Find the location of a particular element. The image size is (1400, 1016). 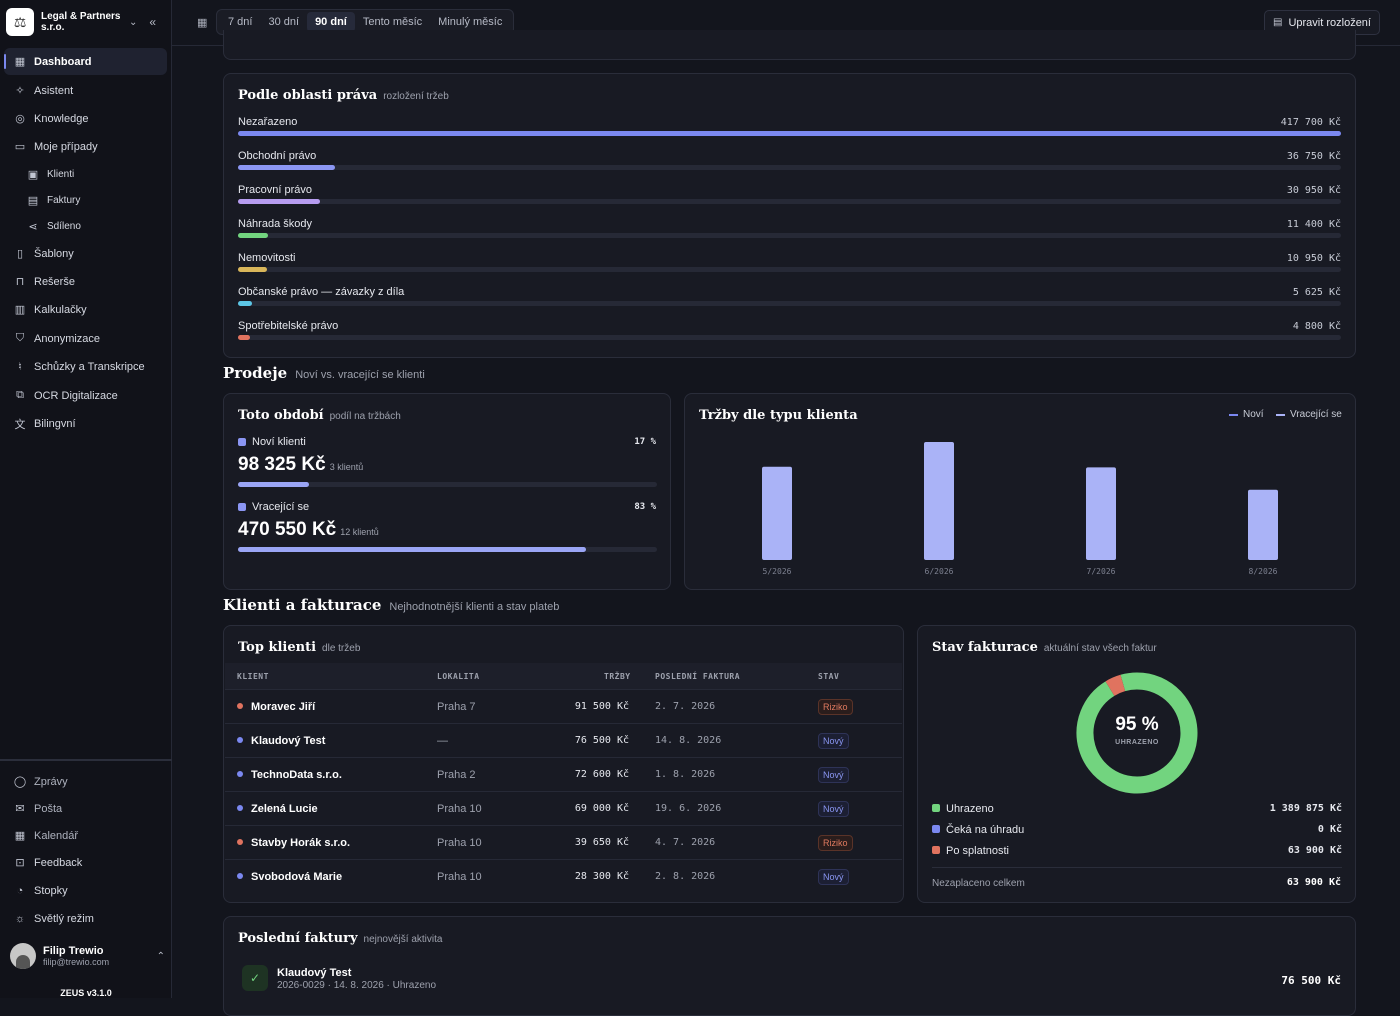

top-clients-subtitle: dle tržeb is located at coordinates (341, 648).